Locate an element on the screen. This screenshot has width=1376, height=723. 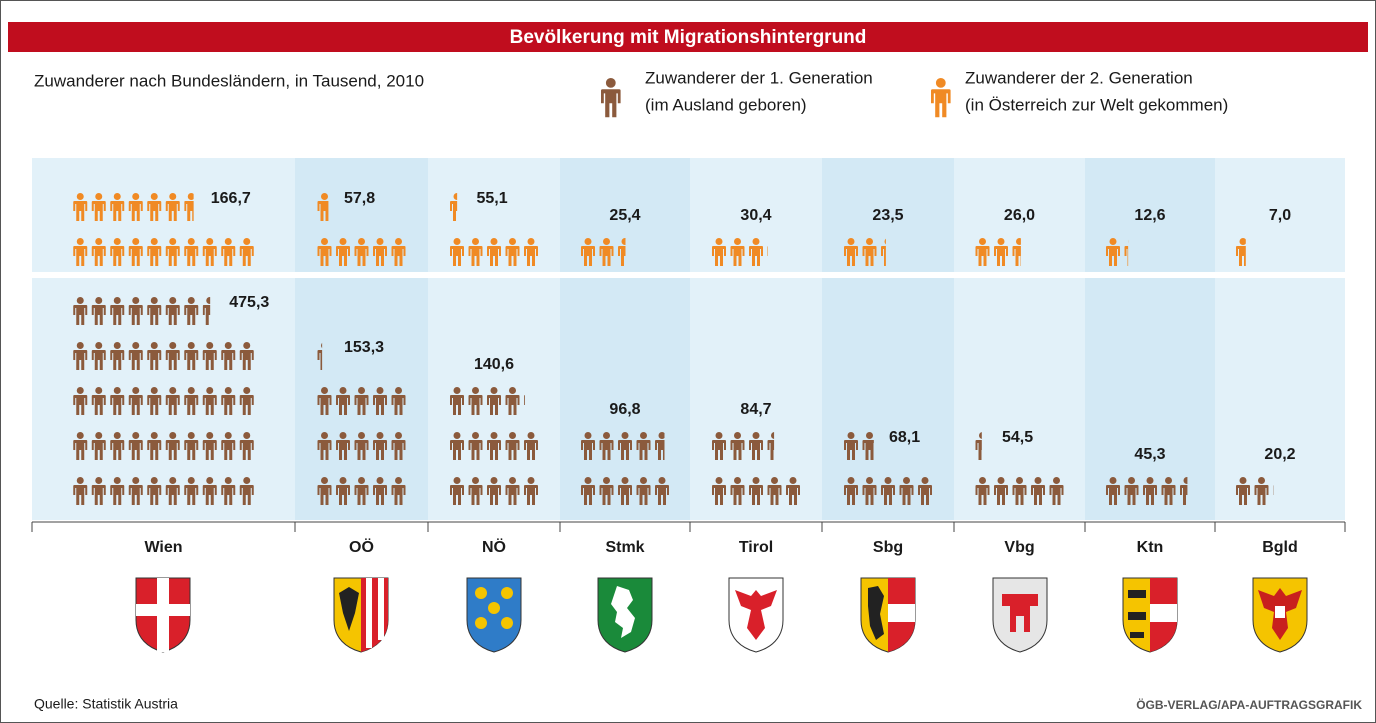
value-label: 166,7 is located at coordinates (231, 198).